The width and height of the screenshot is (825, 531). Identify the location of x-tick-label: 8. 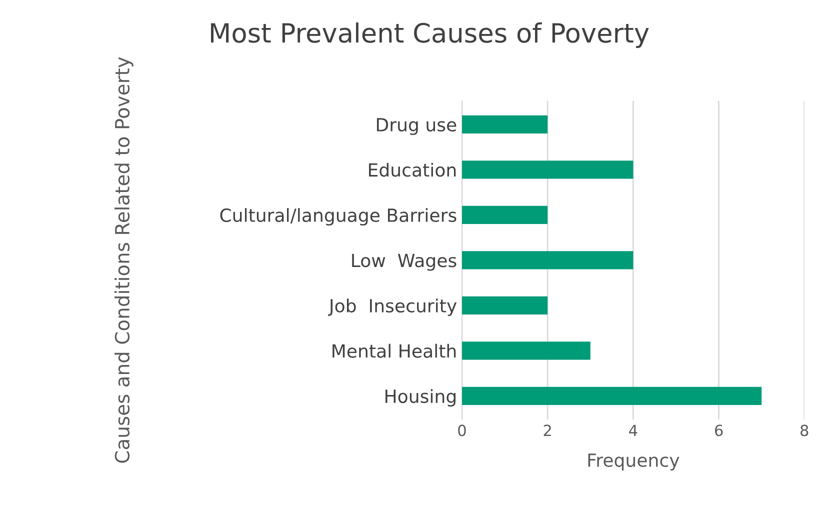
(804, 430).